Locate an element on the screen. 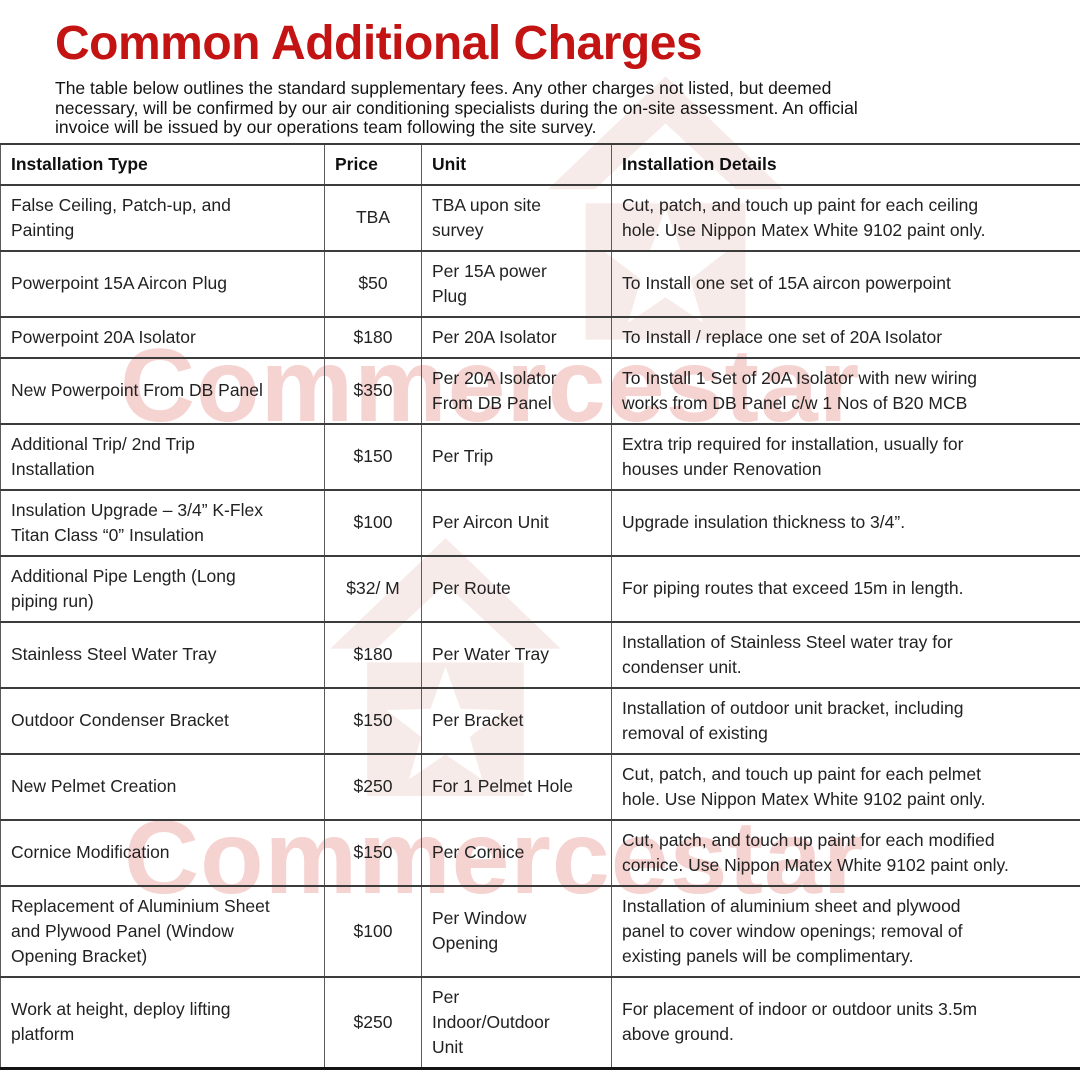 The height and width of the screenshot is (1080, 1080). column-header-unit: Unit is located at coordinates (516, 164).